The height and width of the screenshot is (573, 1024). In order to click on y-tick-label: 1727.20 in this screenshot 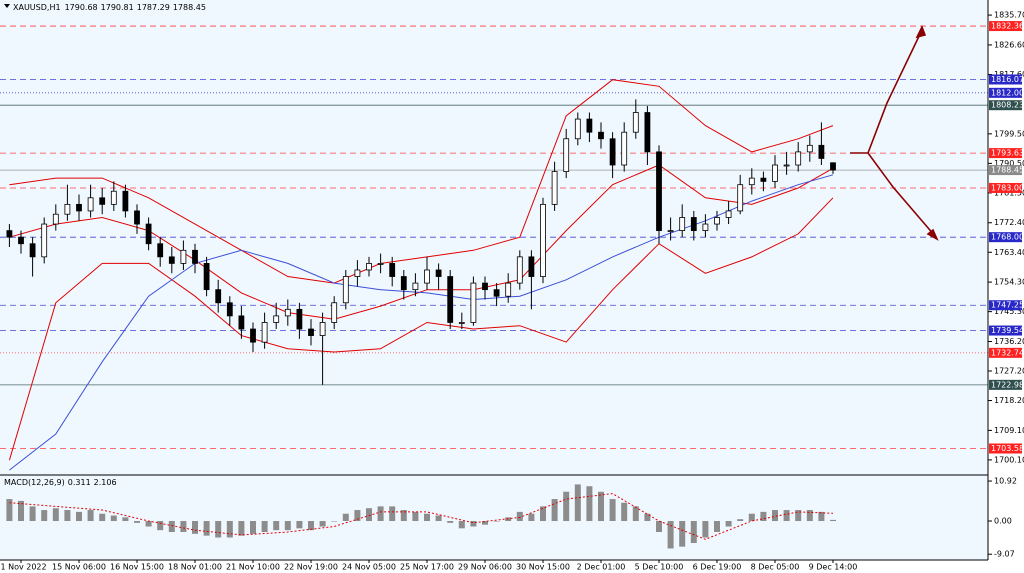, I will do `click(1009, 371)`.